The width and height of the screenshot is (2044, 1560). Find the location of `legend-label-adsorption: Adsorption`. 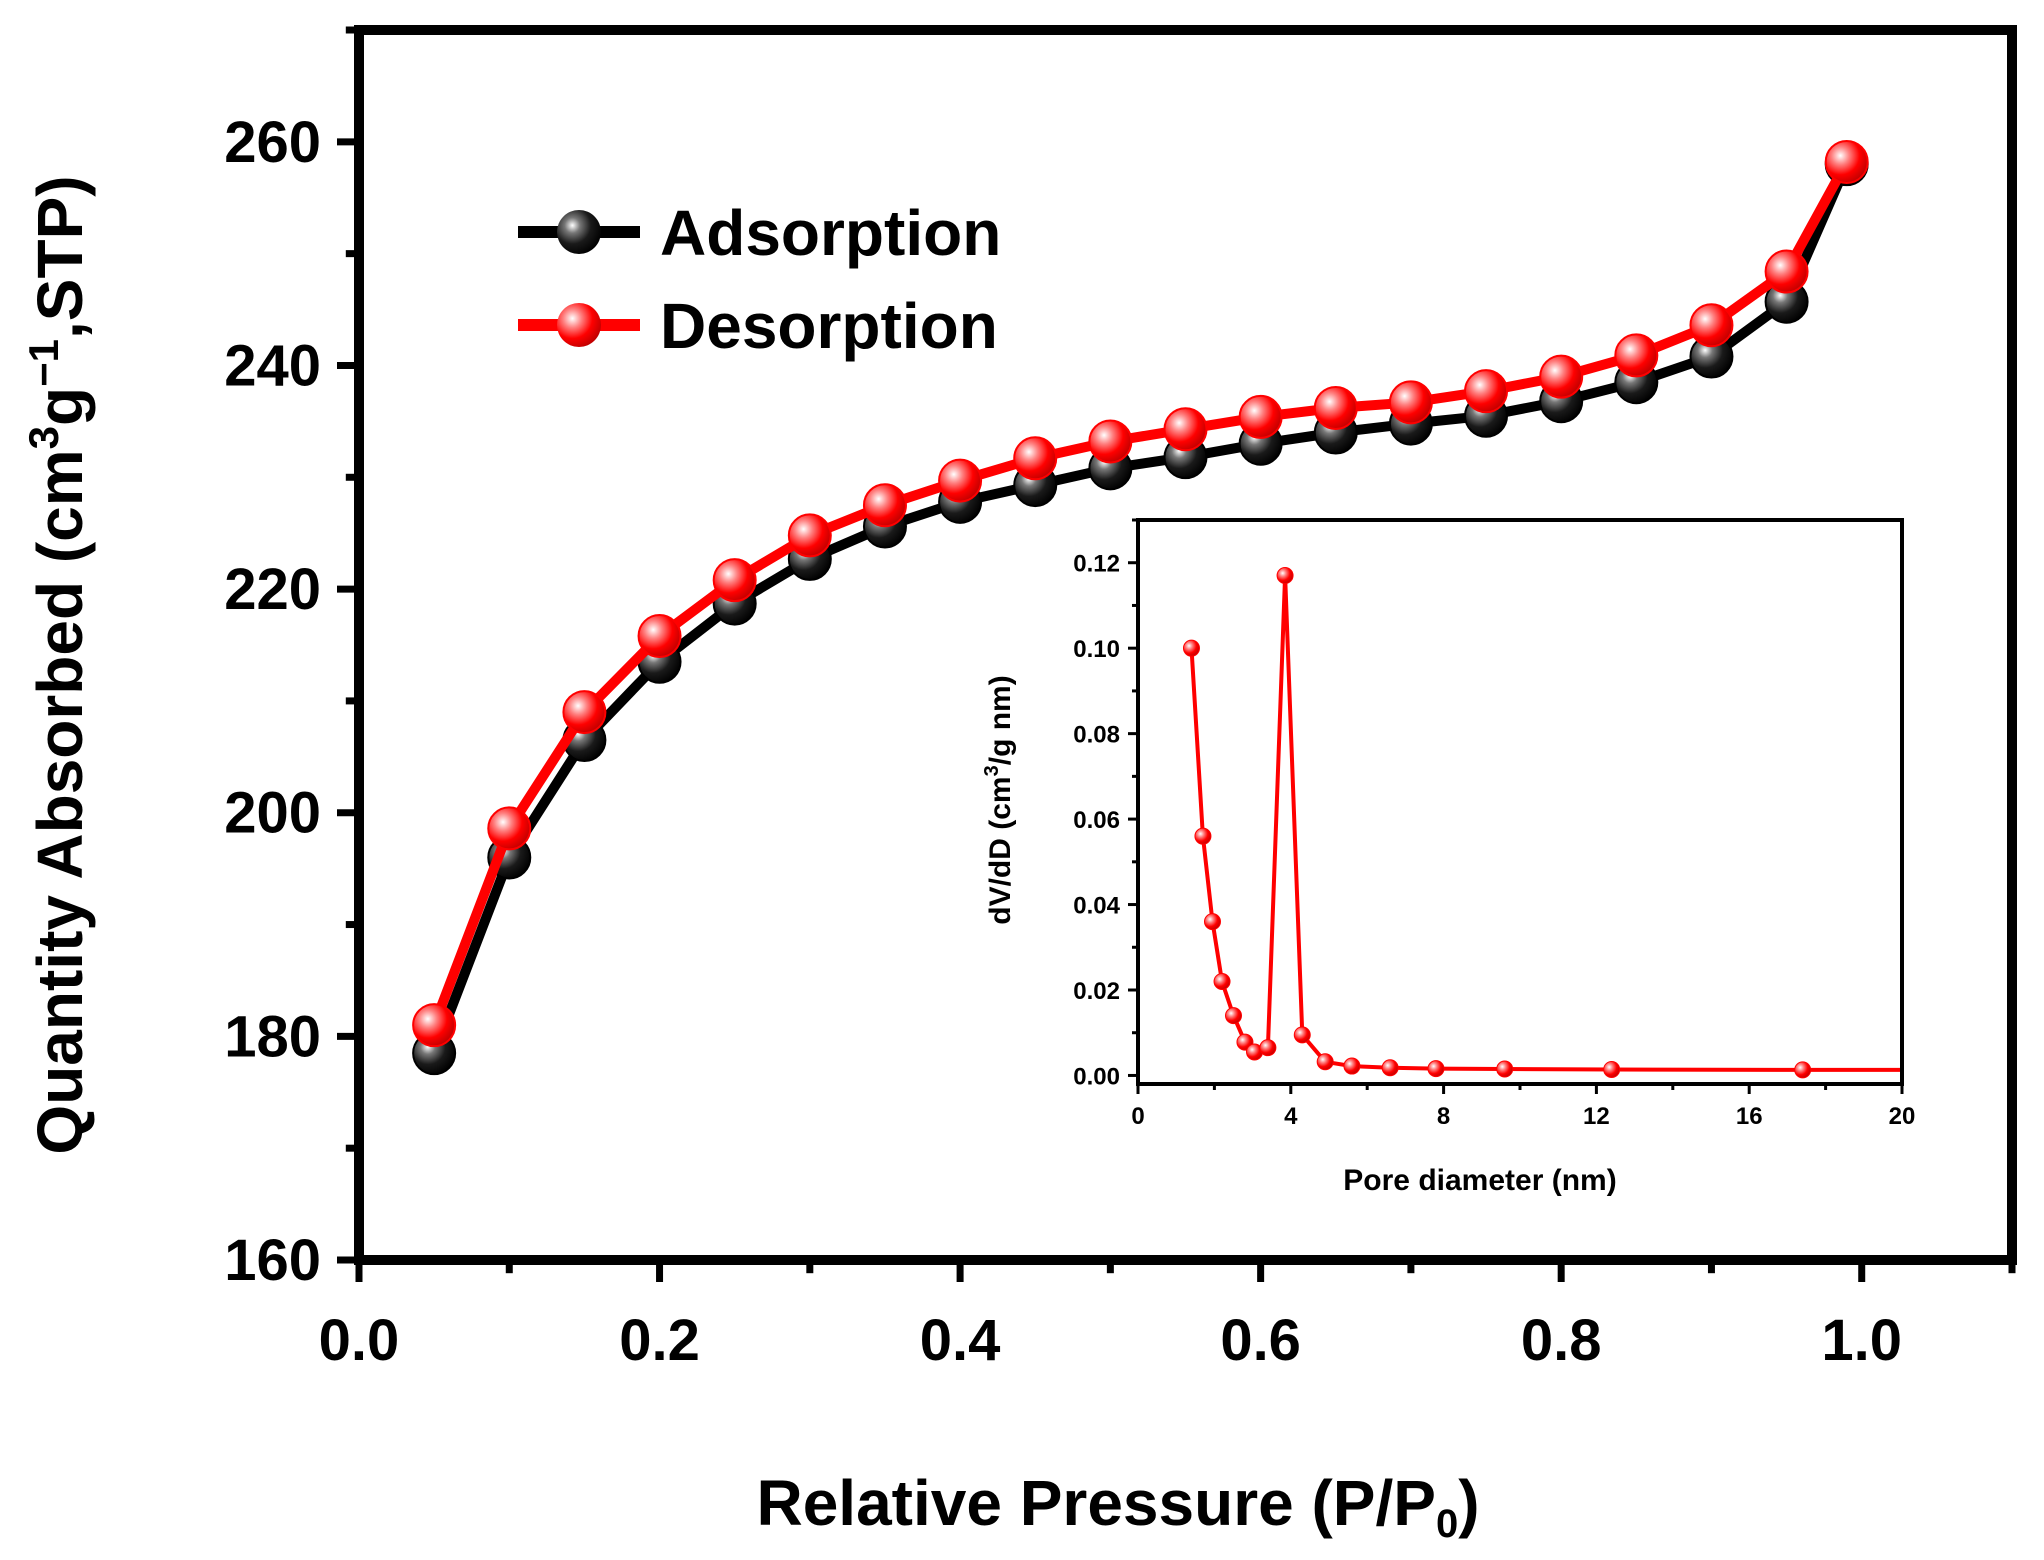

legend-label-adsorption: Adsorption is located at coordinates (830, 233).